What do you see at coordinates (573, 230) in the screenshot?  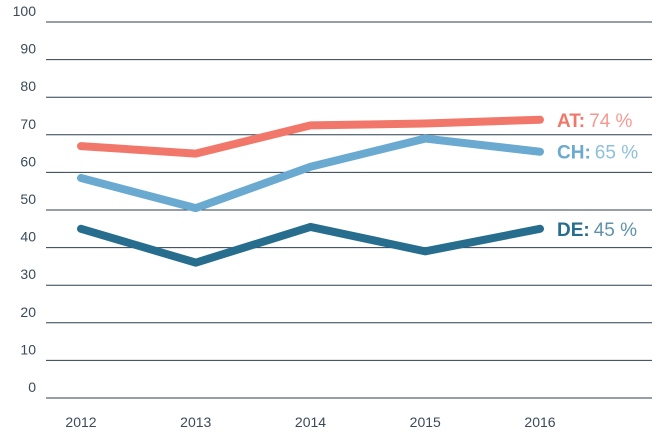 I see `end-label-code: DE:` at bounding box center [573, 230].